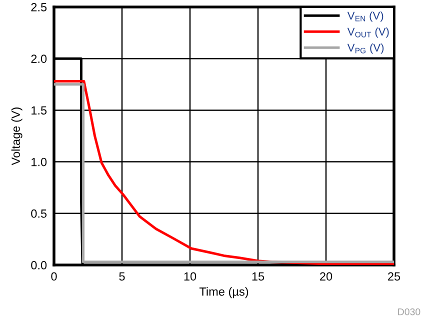 This screenshot has width=427, height=327. I want to click on x-tick-label: 25, so click(394, 276).